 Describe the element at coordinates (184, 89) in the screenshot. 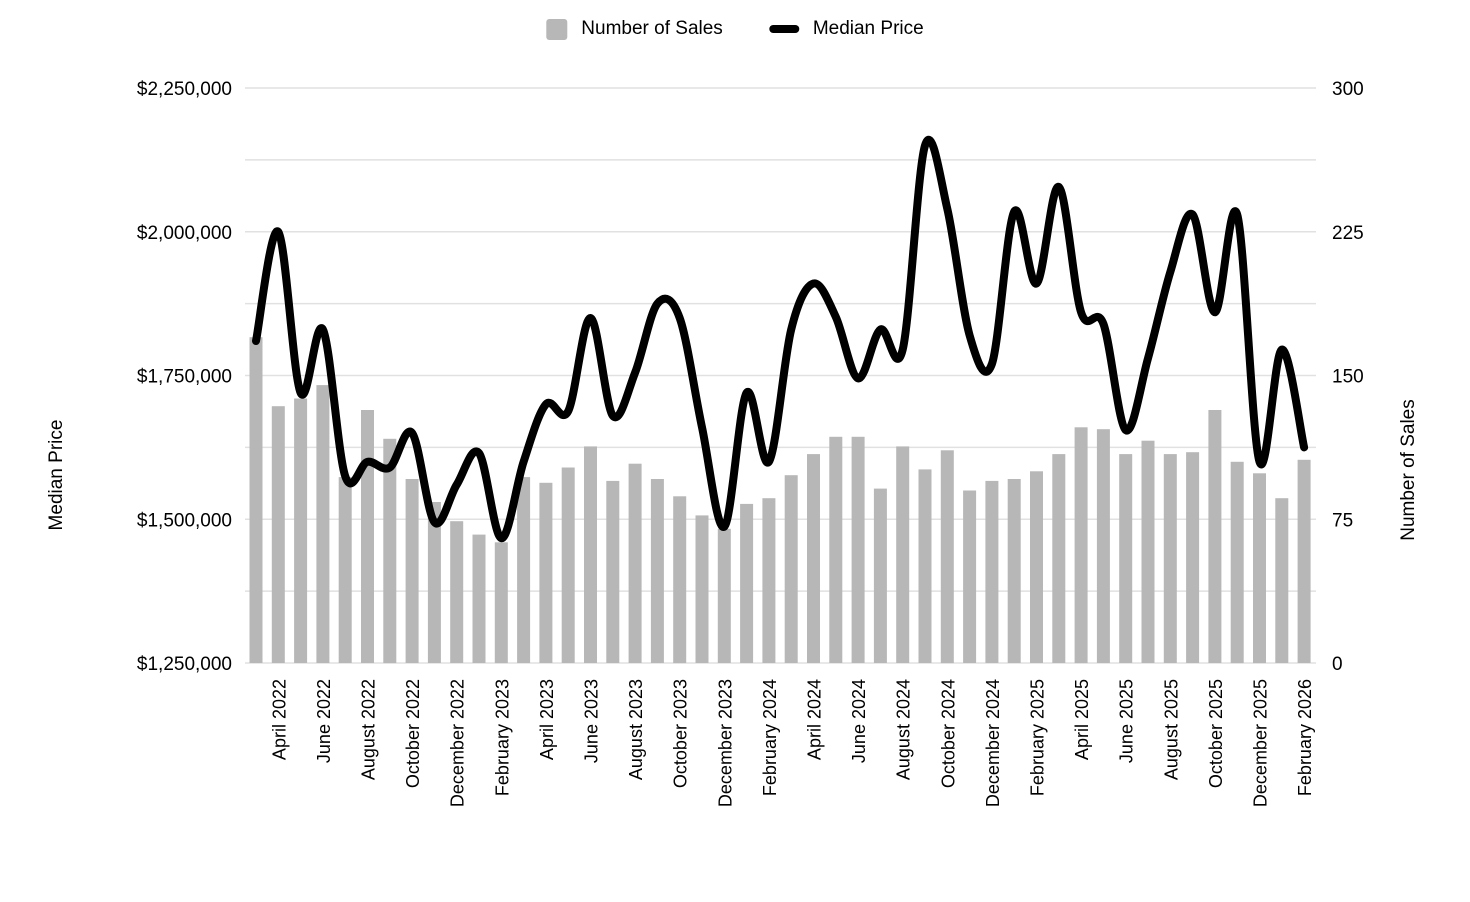

I see `left-axis-tick-label: $2,250,000` at that location.